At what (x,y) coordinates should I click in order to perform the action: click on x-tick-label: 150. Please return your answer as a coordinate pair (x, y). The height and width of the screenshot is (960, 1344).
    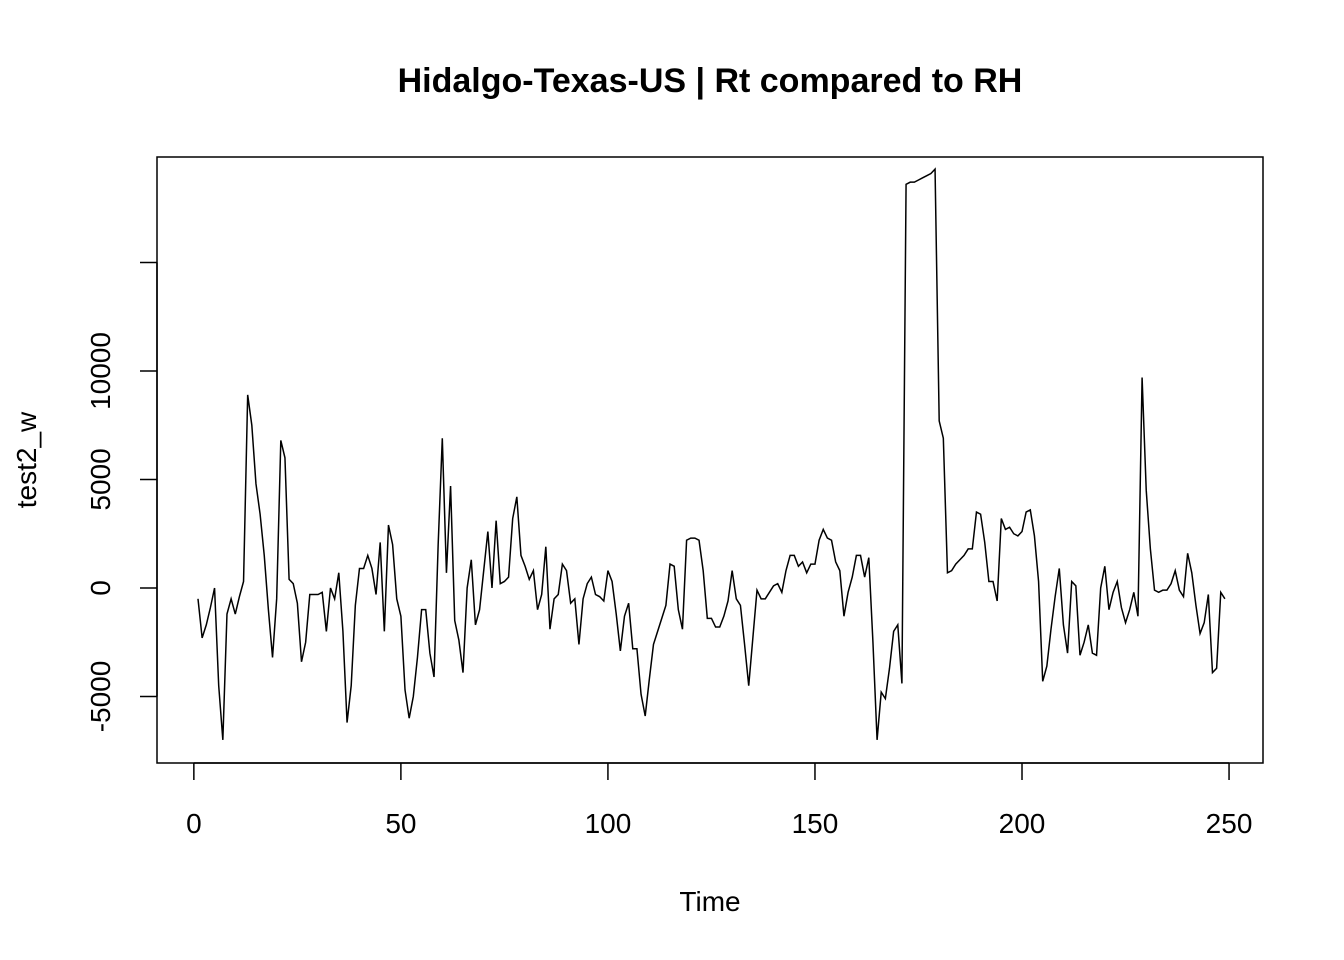
    Looking at the image, I should click on (815, 823).